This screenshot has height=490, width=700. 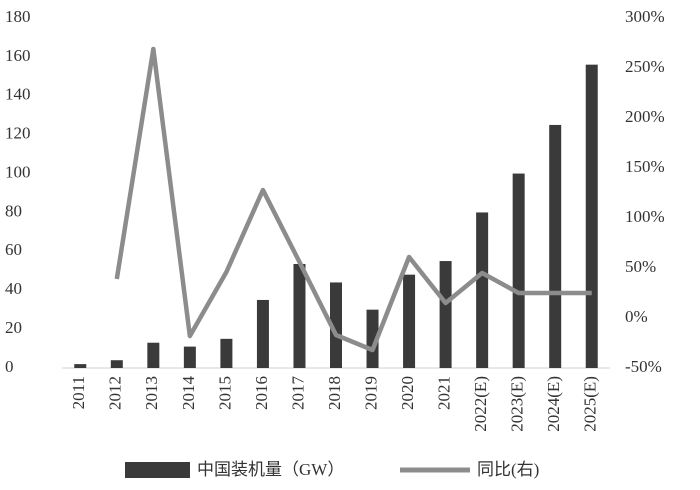 What do you see at coordinates (9, 366) in the screenshot?
I see `y-tick-label: 0` at bounding box center [9, 366].